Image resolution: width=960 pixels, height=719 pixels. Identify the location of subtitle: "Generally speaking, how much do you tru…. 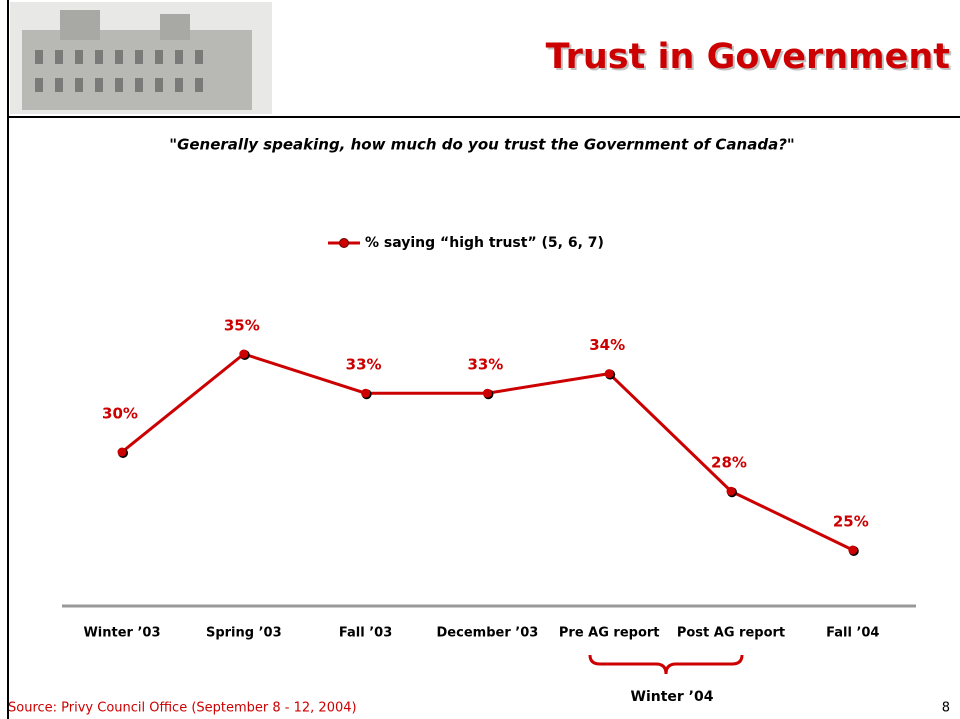
(481, 145).